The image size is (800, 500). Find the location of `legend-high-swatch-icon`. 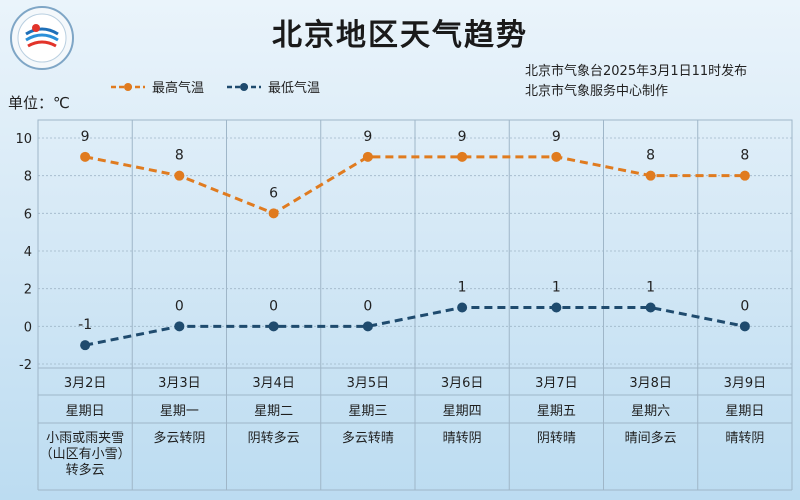

legend-high-swatch-icon is located at coordinates (128, 86).